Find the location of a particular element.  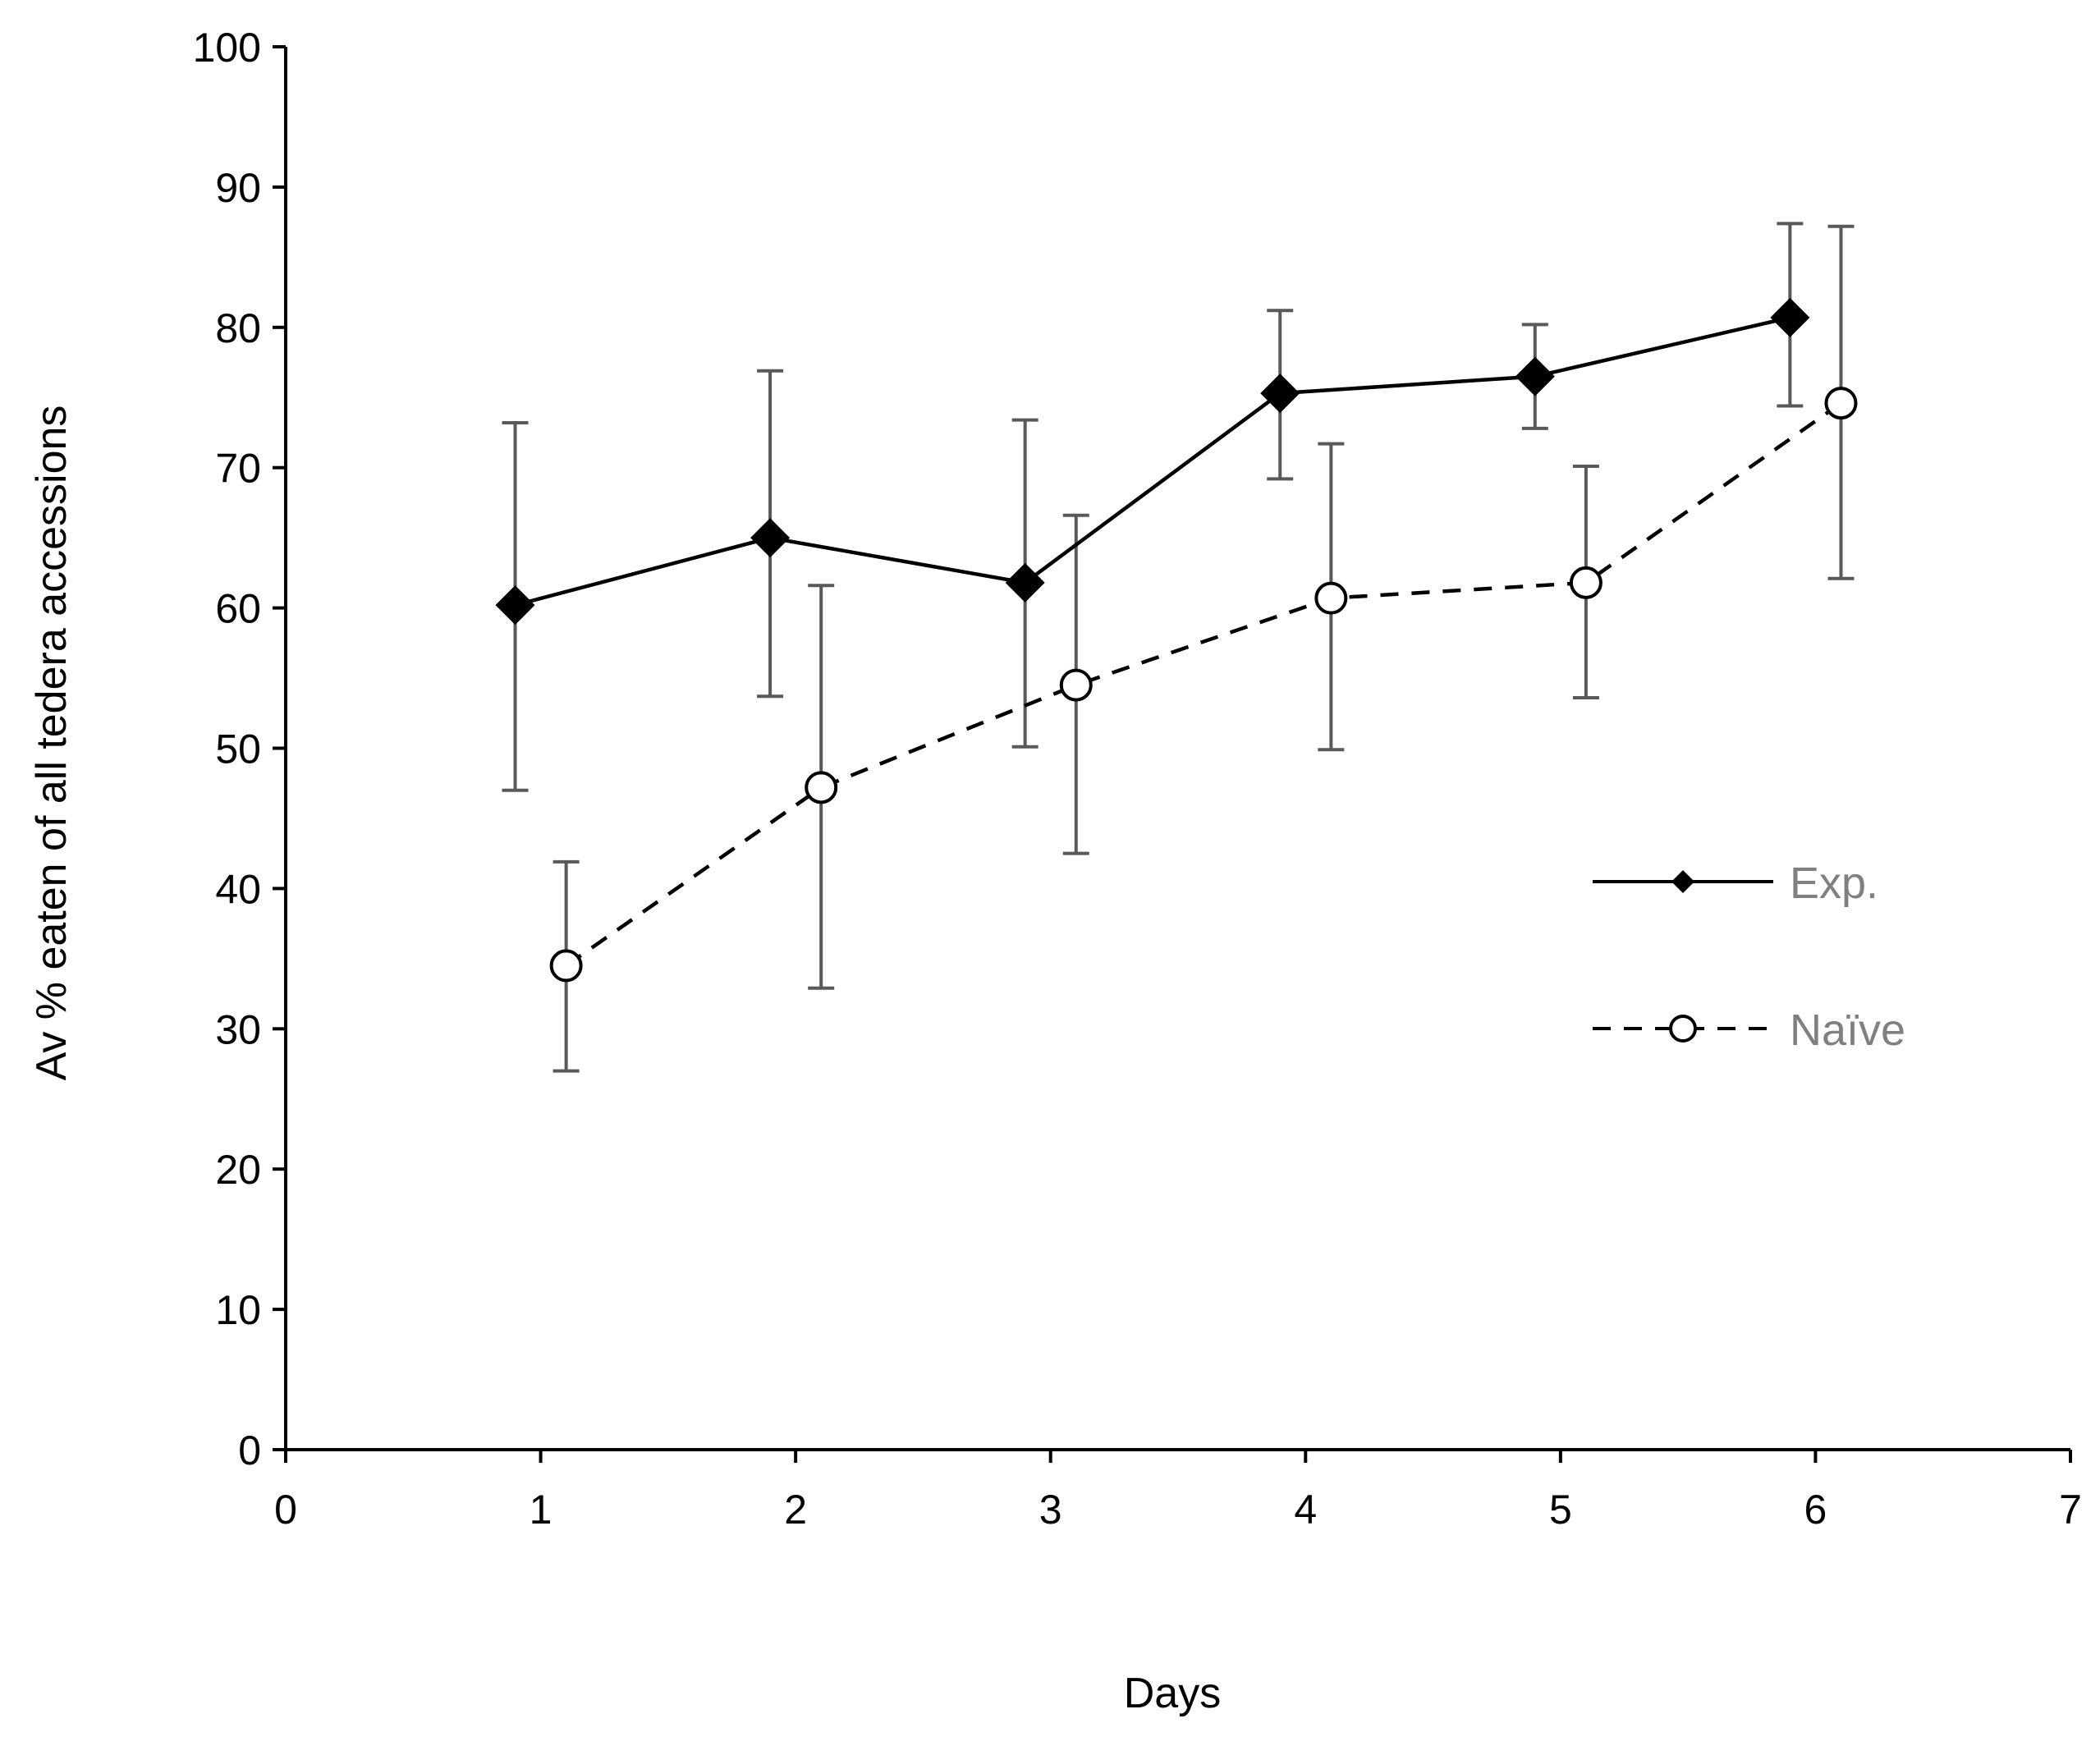

x-axis-title: Days is located at coordinates (1172, 1693).